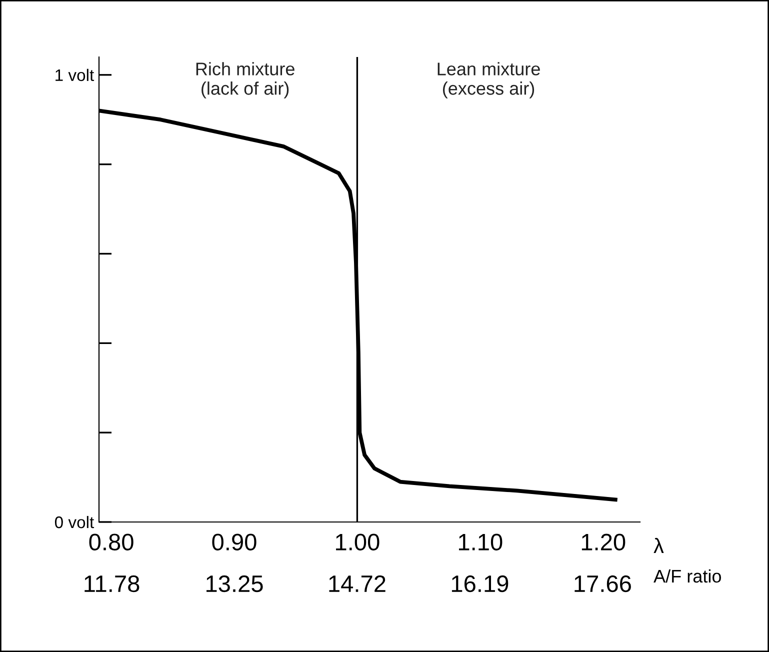 This screenshot has width=769, height=652. I want to click on annotation: Lean mixture (excess air), so click(489, 80).